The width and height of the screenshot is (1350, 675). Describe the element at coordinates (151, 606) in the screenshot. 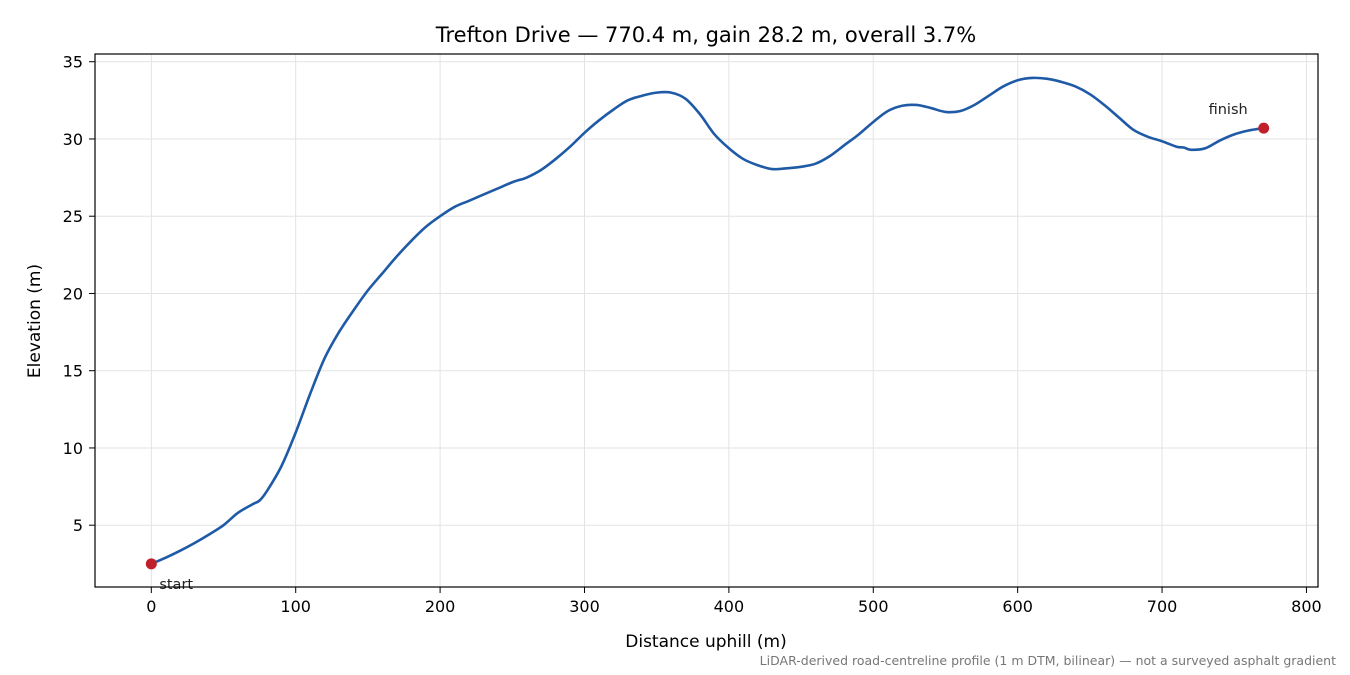

I see `x-tick-label: 0` at that location.